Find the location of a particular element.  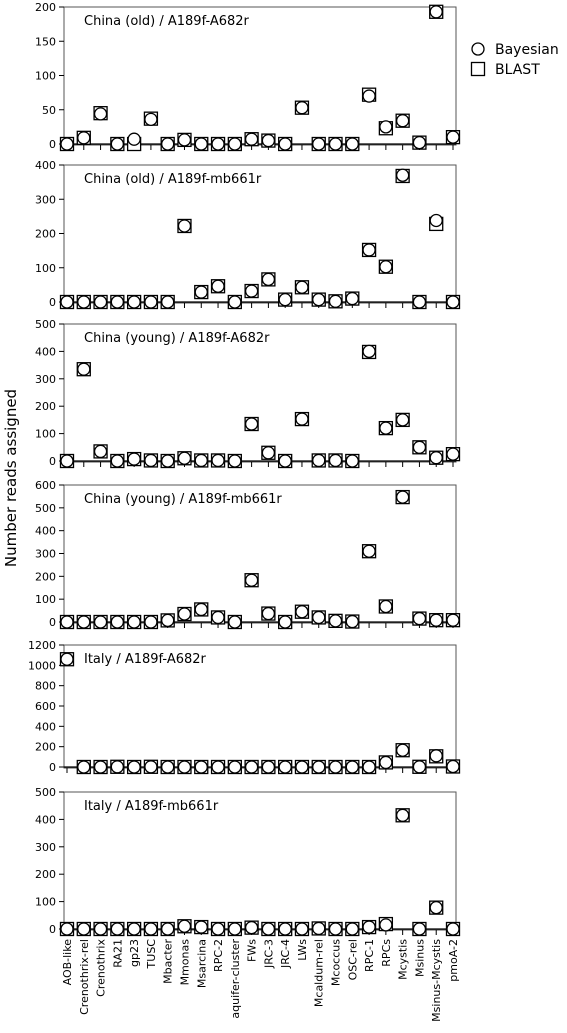

category-label: TUSC is located at coordinates (151, 954).